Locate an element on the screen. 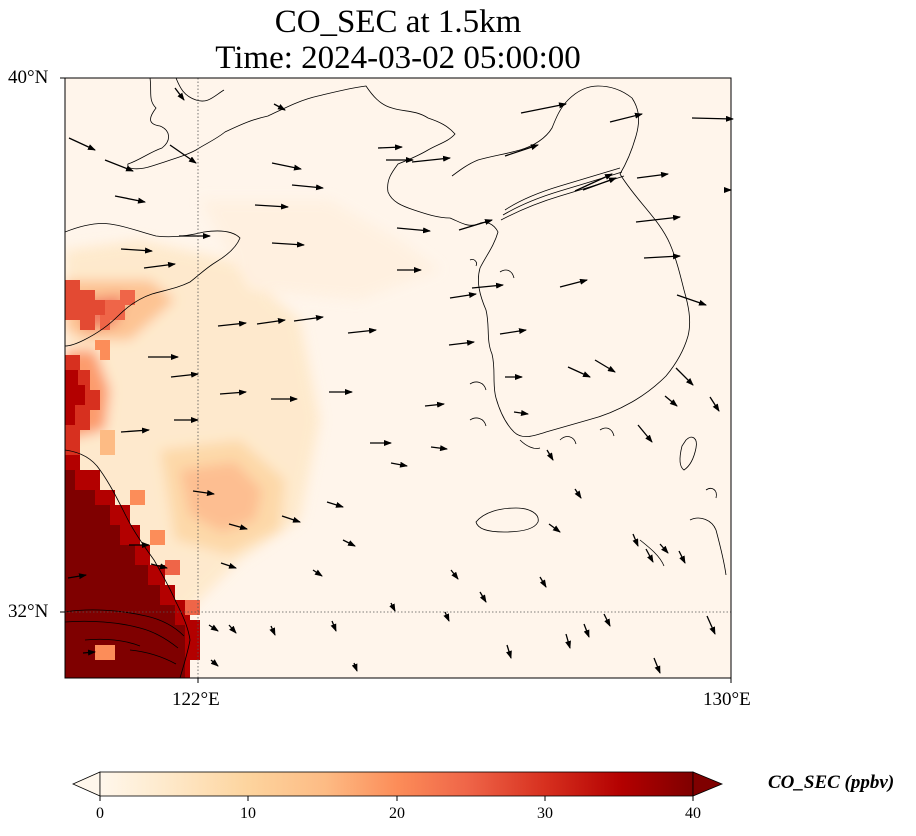  map-title: CO_SEC at 1.5km is located at coordinates (398, 22).